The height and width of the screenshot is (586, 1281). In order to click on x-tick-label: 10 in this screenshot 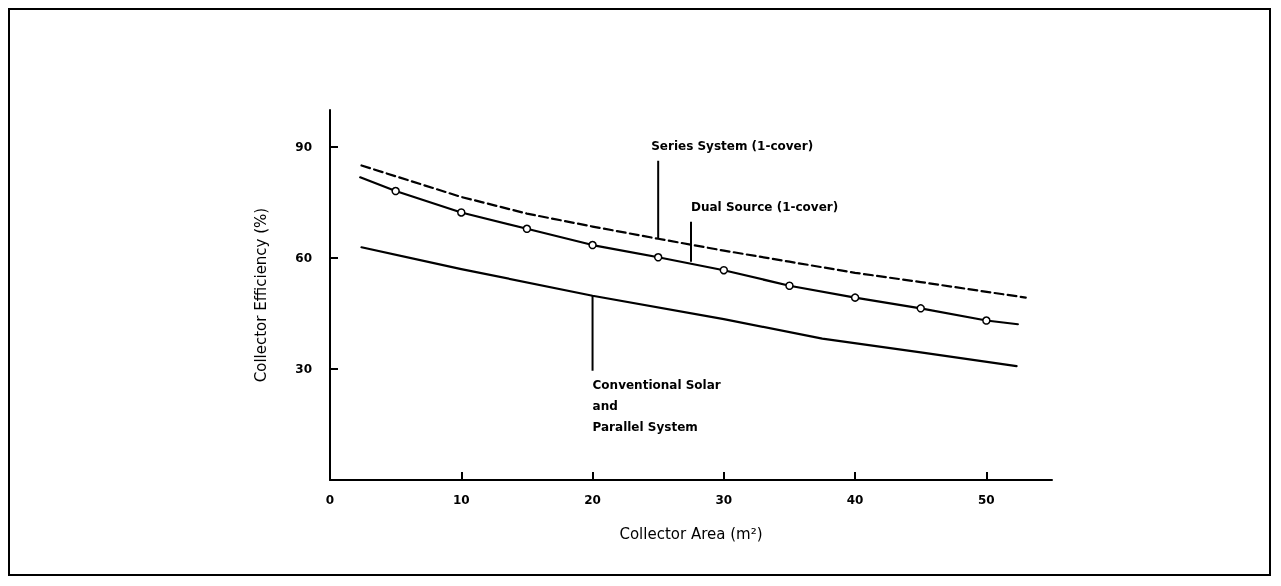, I will do `click(461, 500)`.